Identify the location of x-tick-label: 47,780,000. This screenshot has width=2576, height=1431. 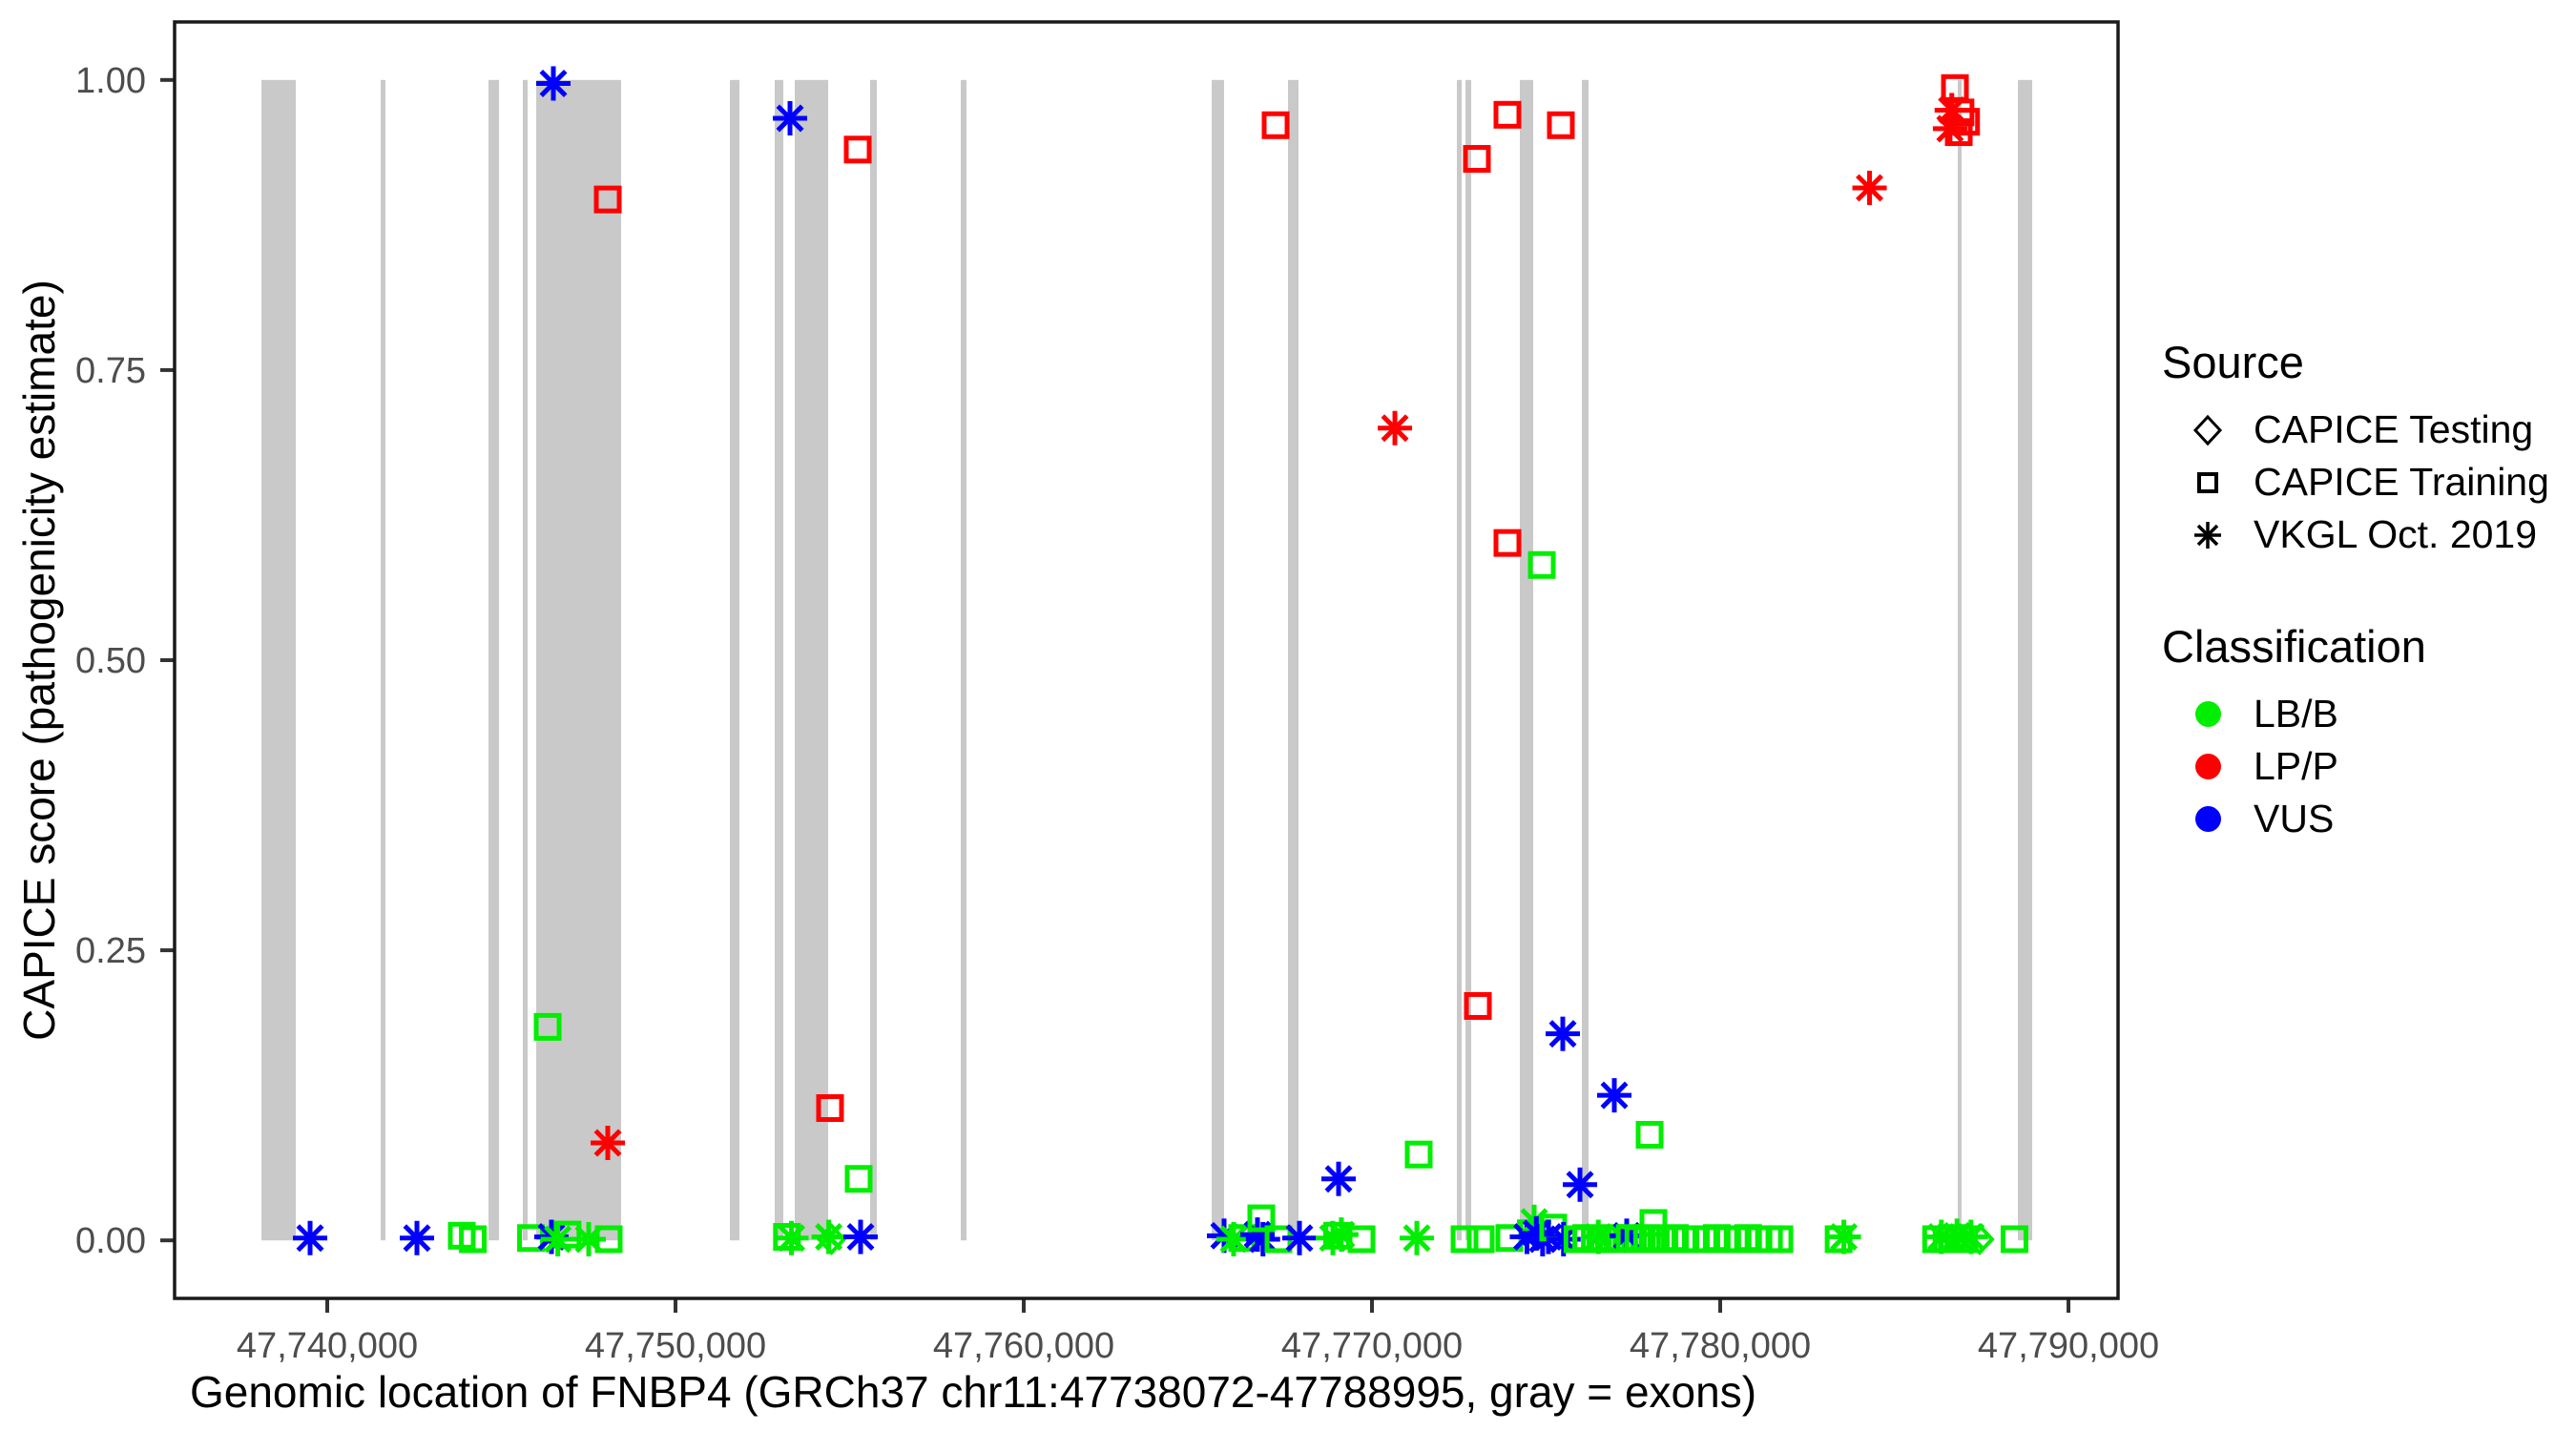
(1720, 1346).